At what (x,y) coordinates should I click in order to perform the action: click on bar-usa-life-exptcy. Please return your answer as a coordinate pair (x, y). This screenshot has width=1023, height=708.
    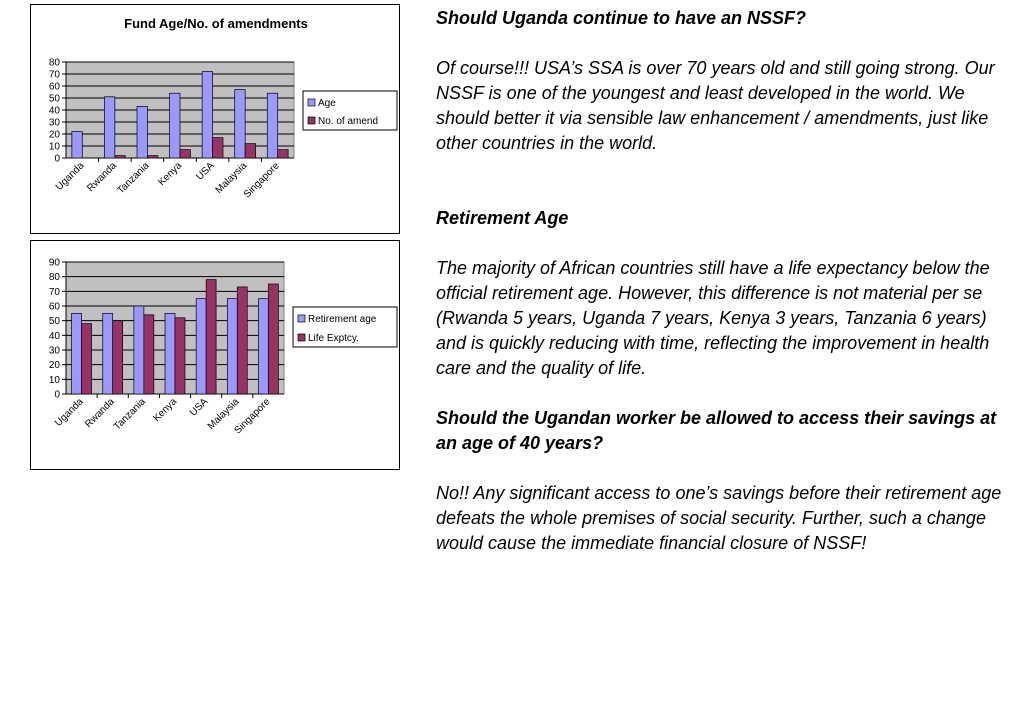
    Looking at the image, I should click on (211, 337).